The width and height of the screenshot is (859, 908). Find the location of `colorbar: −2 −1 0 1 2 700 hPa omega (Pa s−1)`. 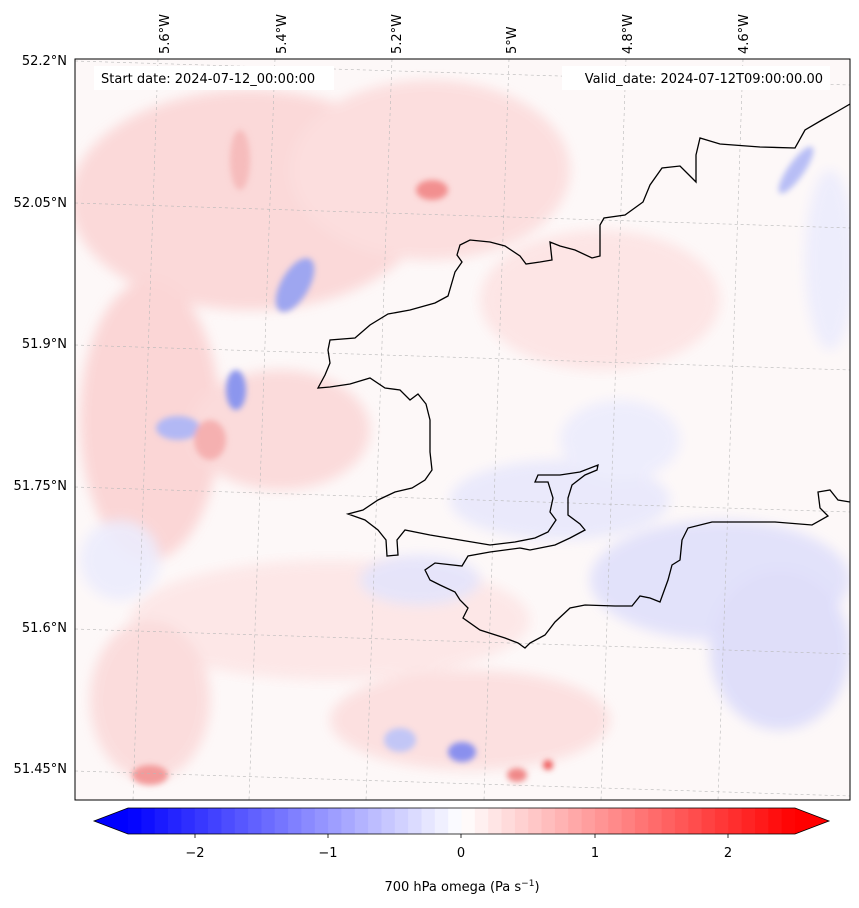

colorbar: −2 −1 0 1 2 700 hPa omega (Pa s−1) is located at coordinates (461, 851).